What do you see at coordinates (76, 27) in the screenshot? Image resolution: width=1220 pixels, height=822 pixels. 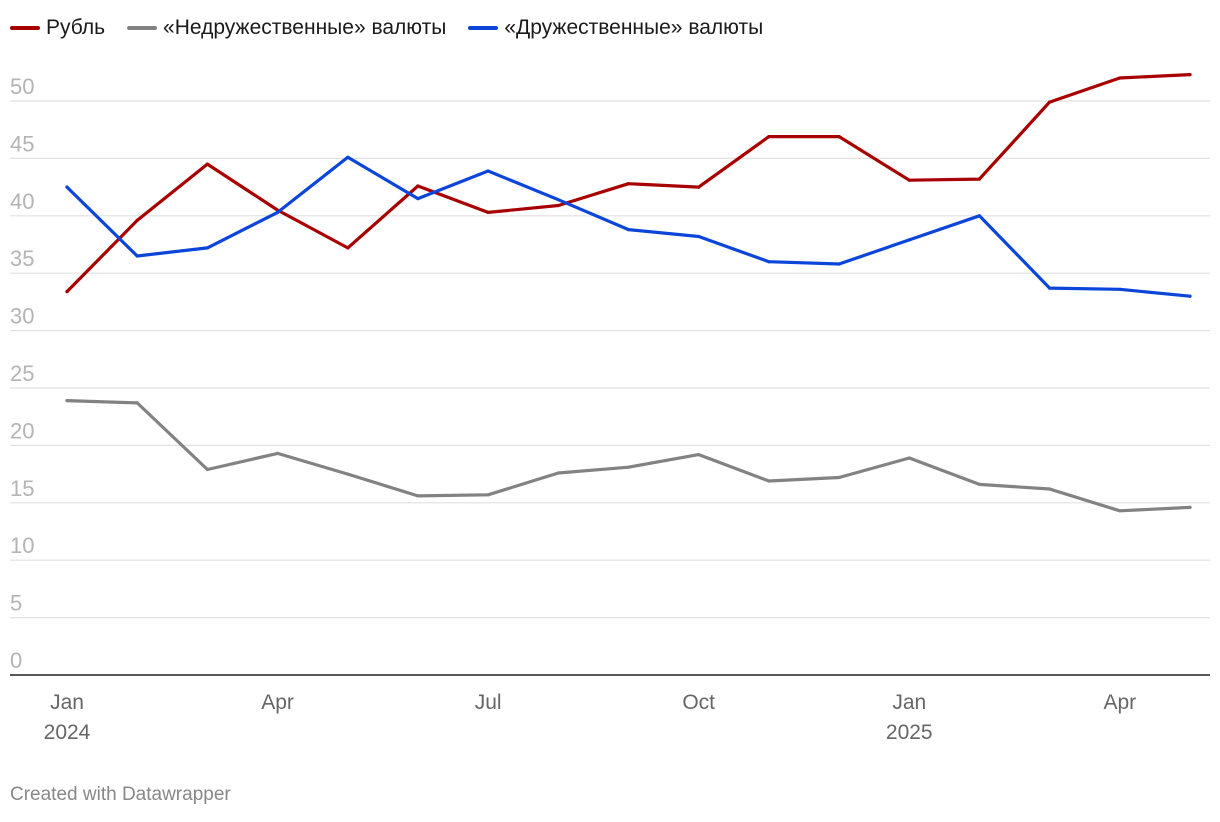 I see `legend-label: Рубль` at bounding box center [76, 27].